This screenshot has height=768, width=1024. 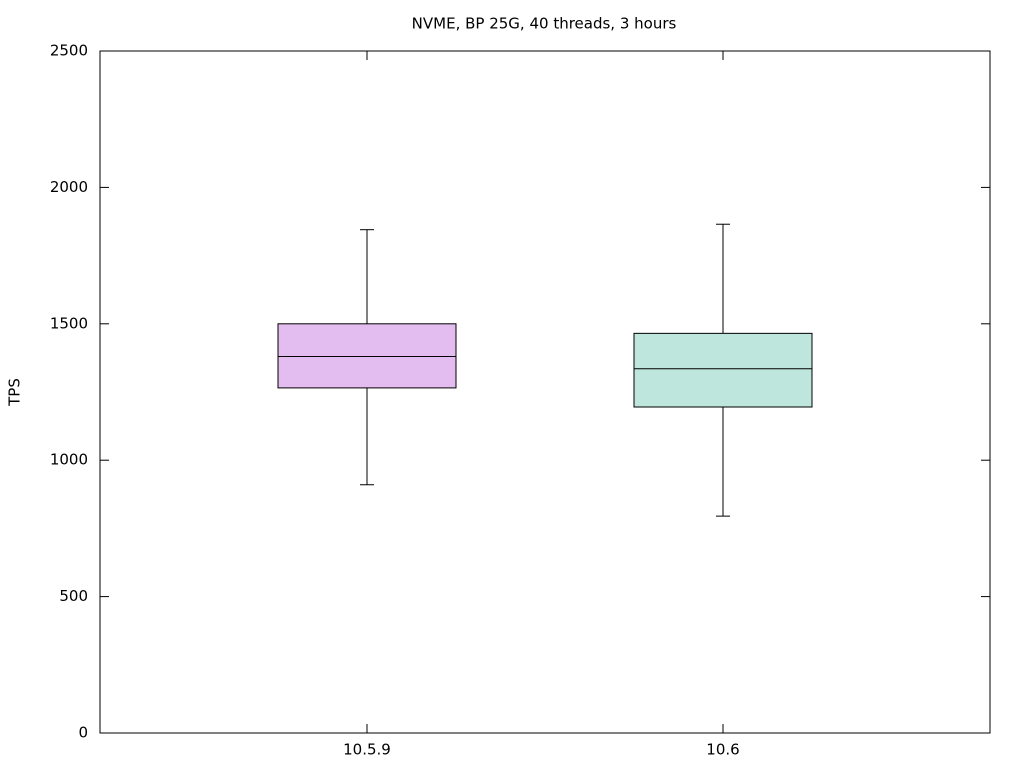 What do you see at coordinates (69, 187) in the screenshot?
I see `y-tick-label: 2000` at bounding box center [69, 187].